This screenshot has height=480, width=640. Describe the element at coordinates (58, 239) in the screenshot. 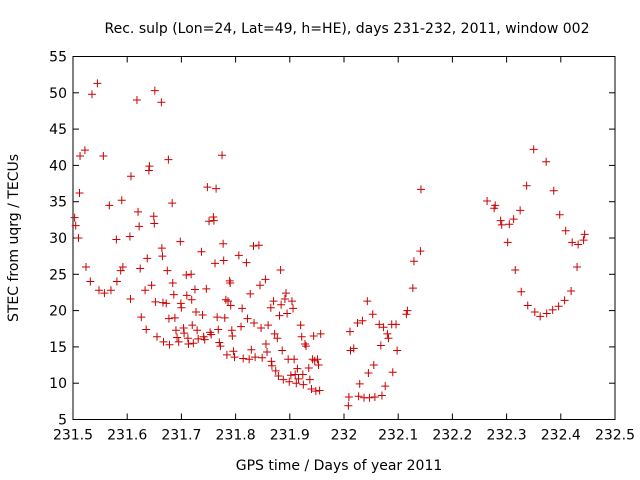

I see `y-tick-label: 30` at that location.